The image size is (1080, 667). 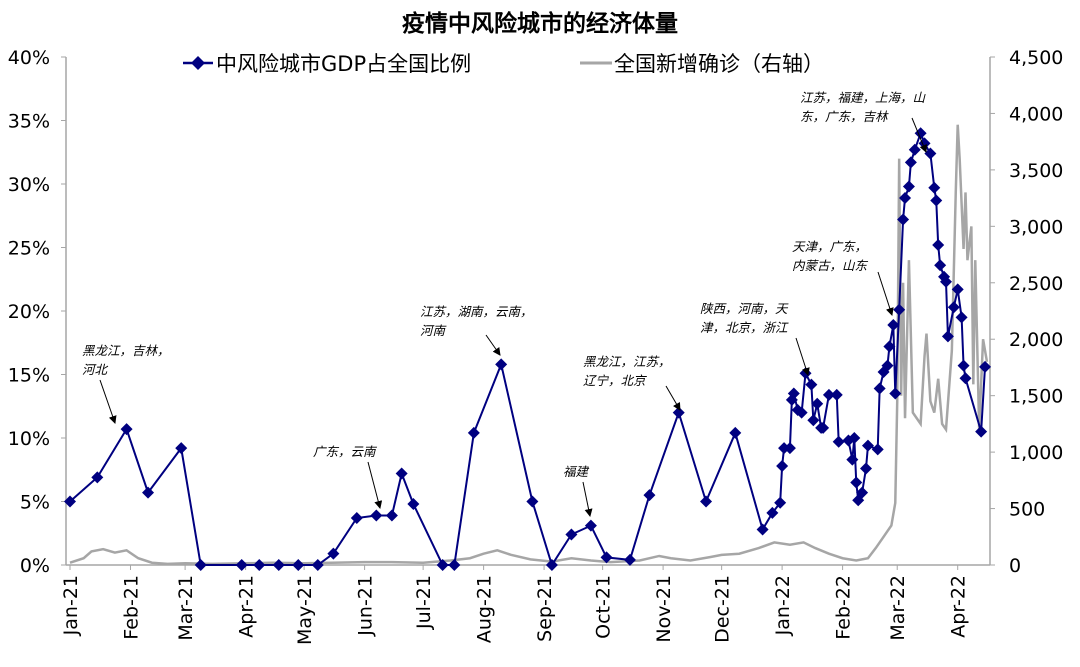 I want to click on annotation-text: 黑龙江，吉林，, so click(x=126, y=350).